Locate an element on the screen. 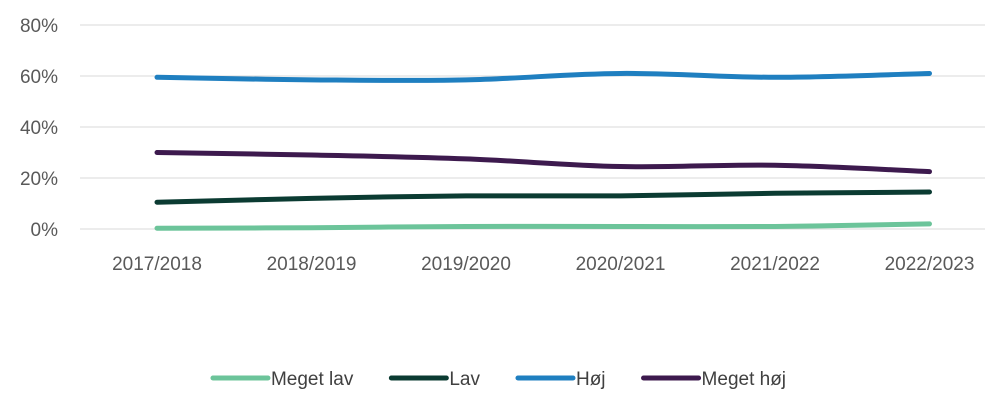 The height and width of the screenshot is (395, 999). y-tick-label: 40% is located at coordinates (39, 128).